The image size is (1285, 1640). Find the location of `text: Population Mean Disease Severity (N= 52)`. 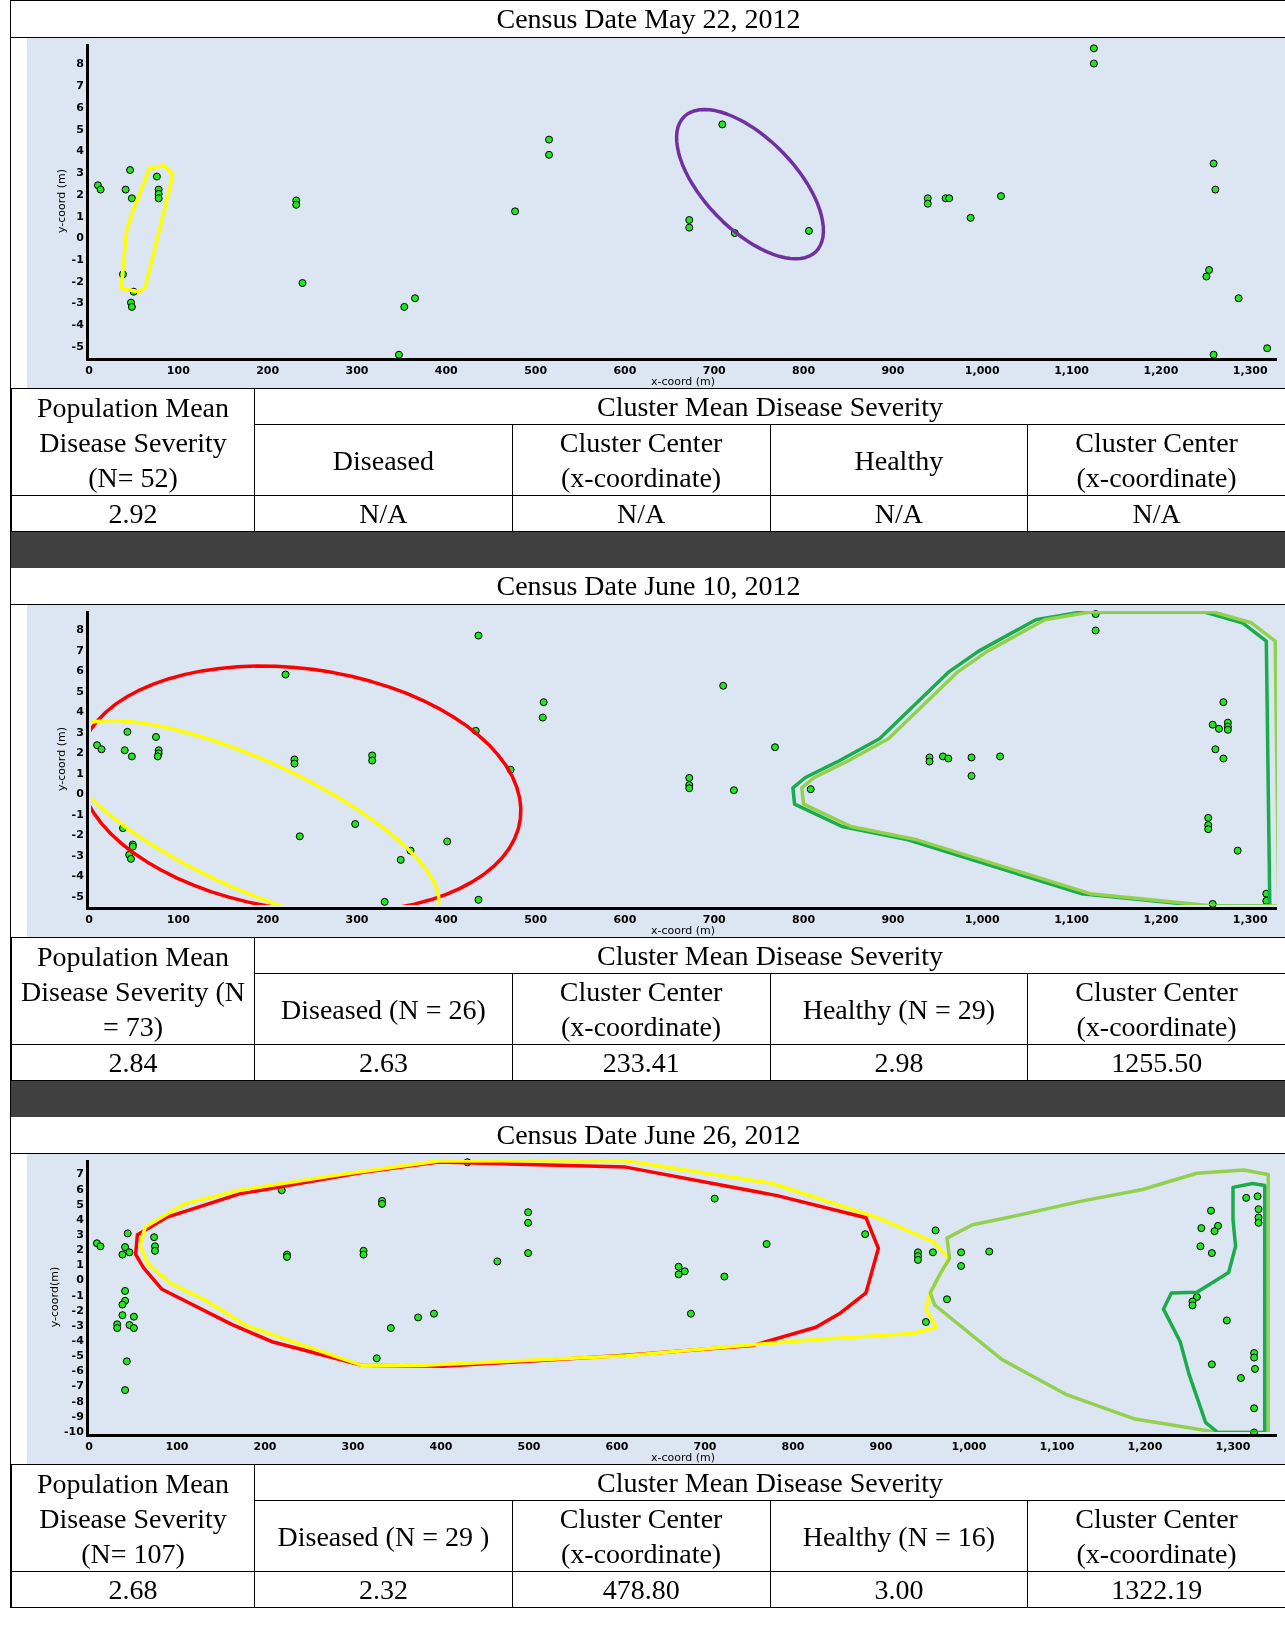

text: Population Mean Disease Severity (N= 52) is located at coordinates (133, 442).